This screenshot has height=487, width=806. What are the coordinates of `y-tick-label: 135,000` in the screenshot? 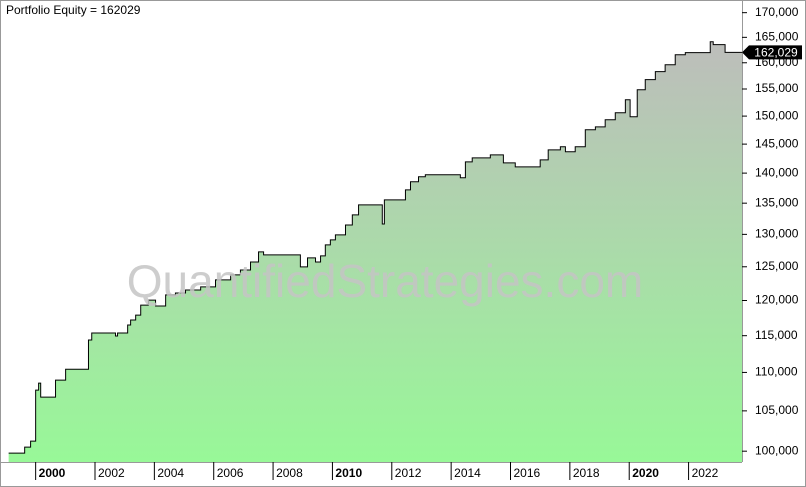 It's located at (777, 202).